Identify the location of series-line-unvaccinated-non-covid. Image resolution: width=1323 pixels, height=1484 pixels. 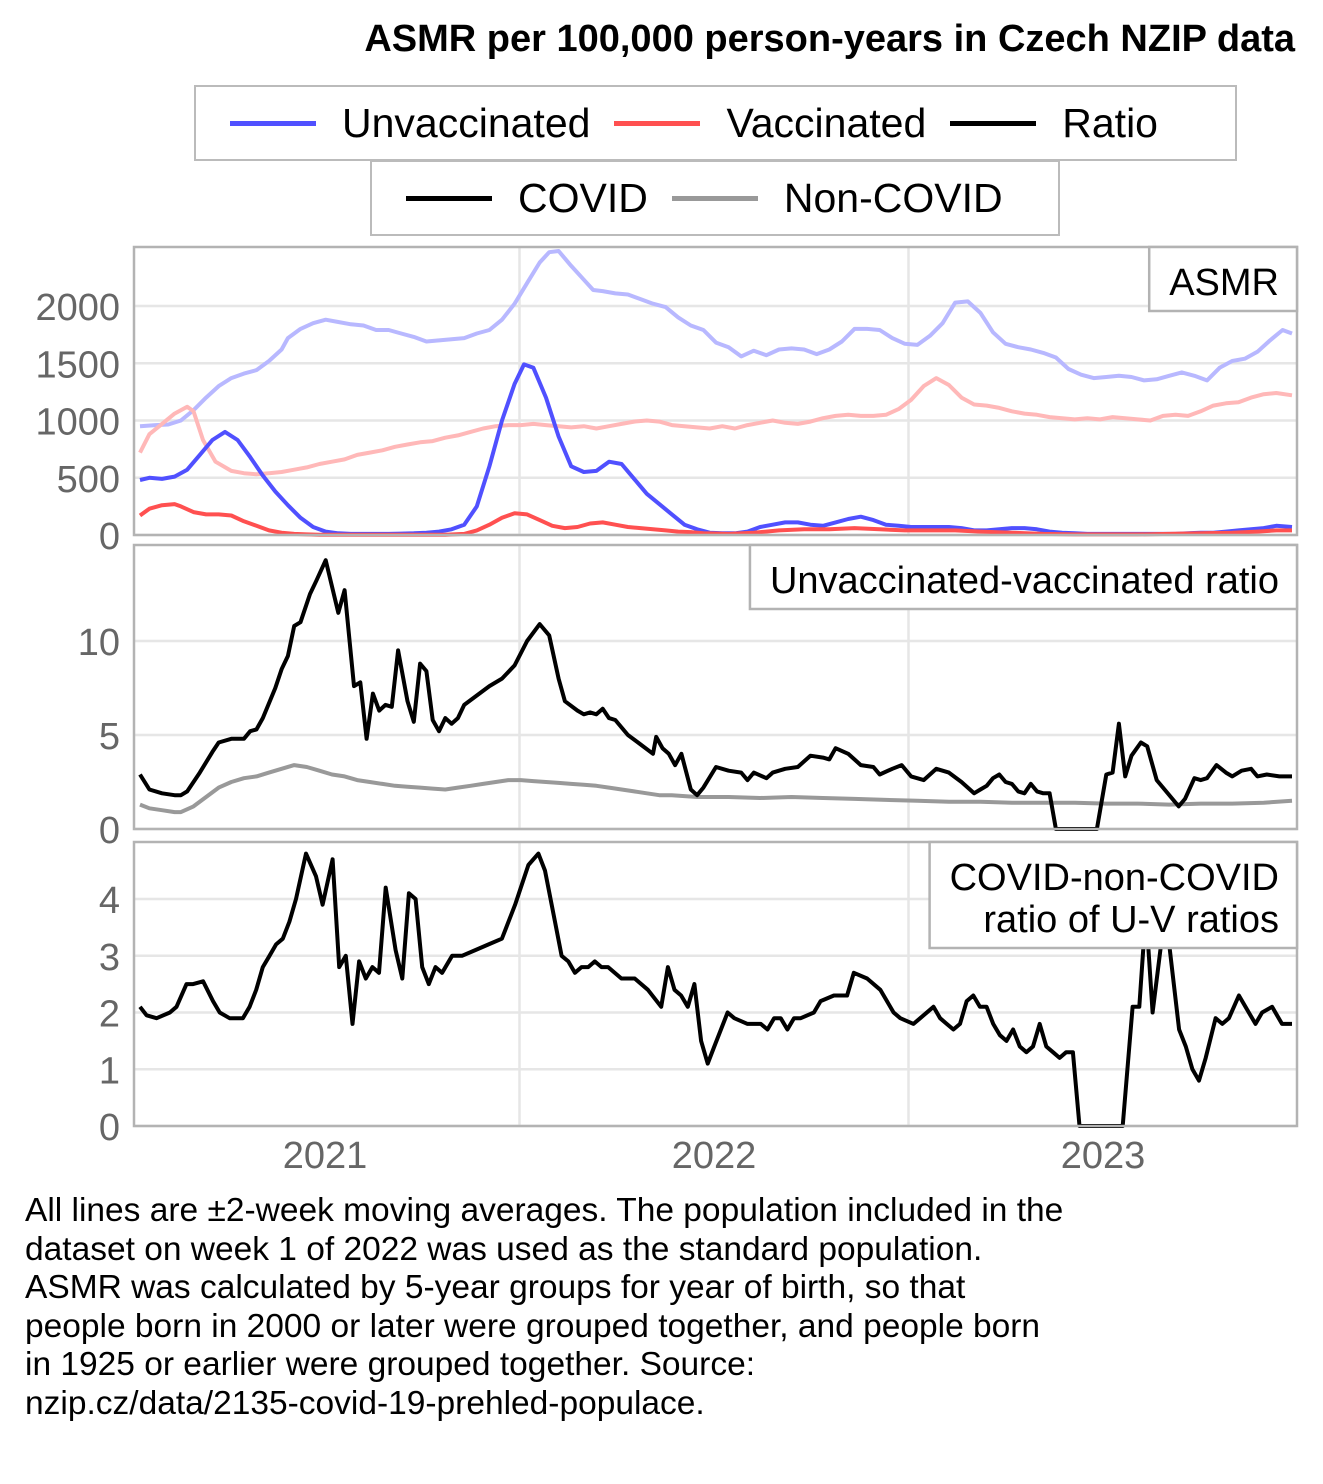
(716, 339).